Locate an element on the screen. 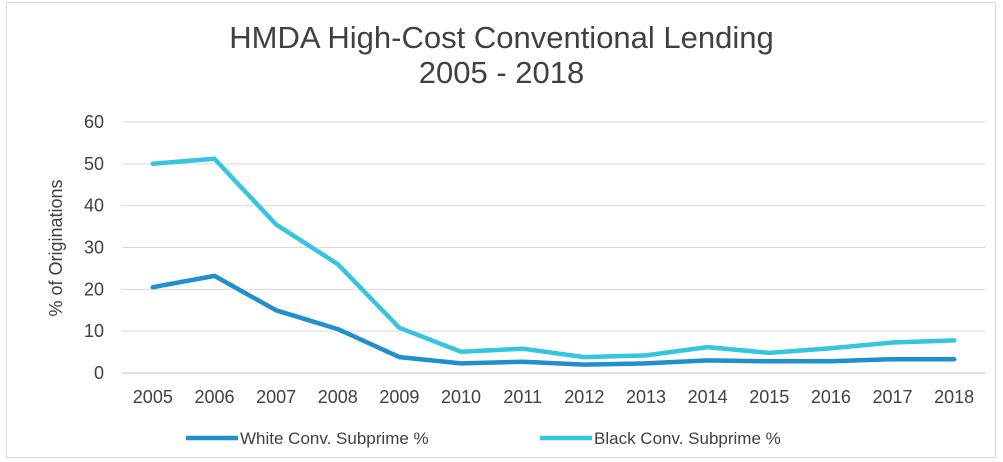 This screenshot has height=462, width=1003. y-tick-label: 50 is located at coordinates (94, 164).